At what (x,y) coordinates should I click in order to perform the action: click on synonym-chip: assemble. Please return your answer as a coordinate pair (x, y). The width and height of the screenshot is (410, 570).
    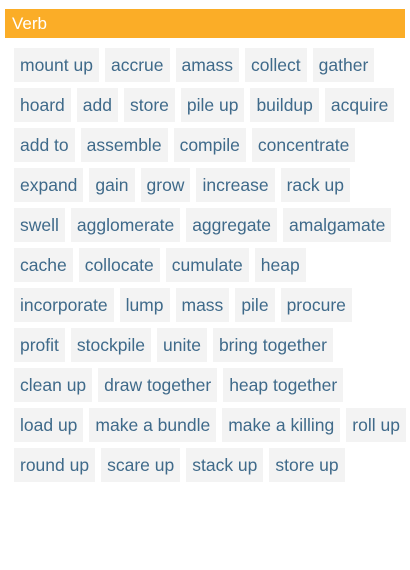
    Looking at the image, I should click on (124, 145).